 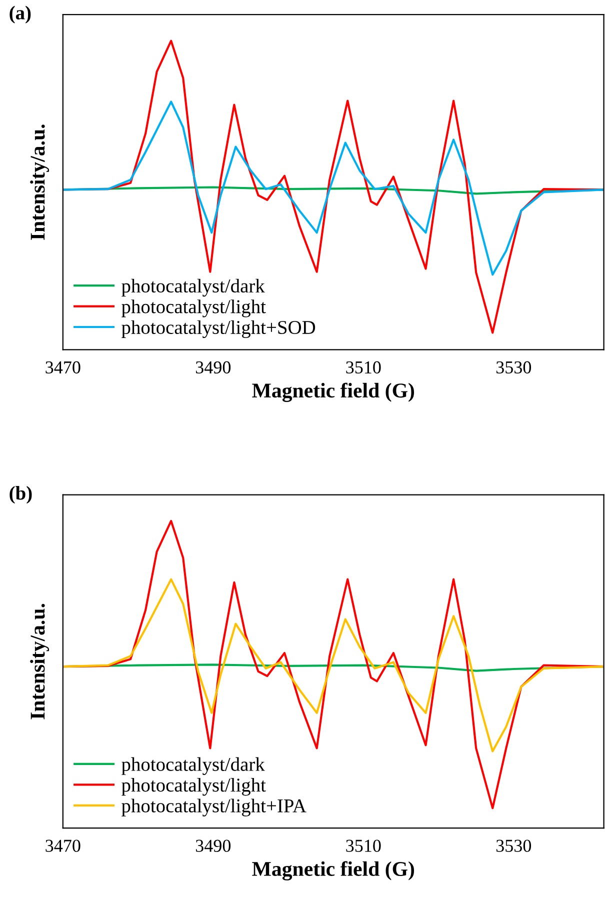 What do you see at coordinates (214, 807) in the screenshot?
I see `legend-label: photocatalyst/light+IPA` at bounding box center [214, 807].